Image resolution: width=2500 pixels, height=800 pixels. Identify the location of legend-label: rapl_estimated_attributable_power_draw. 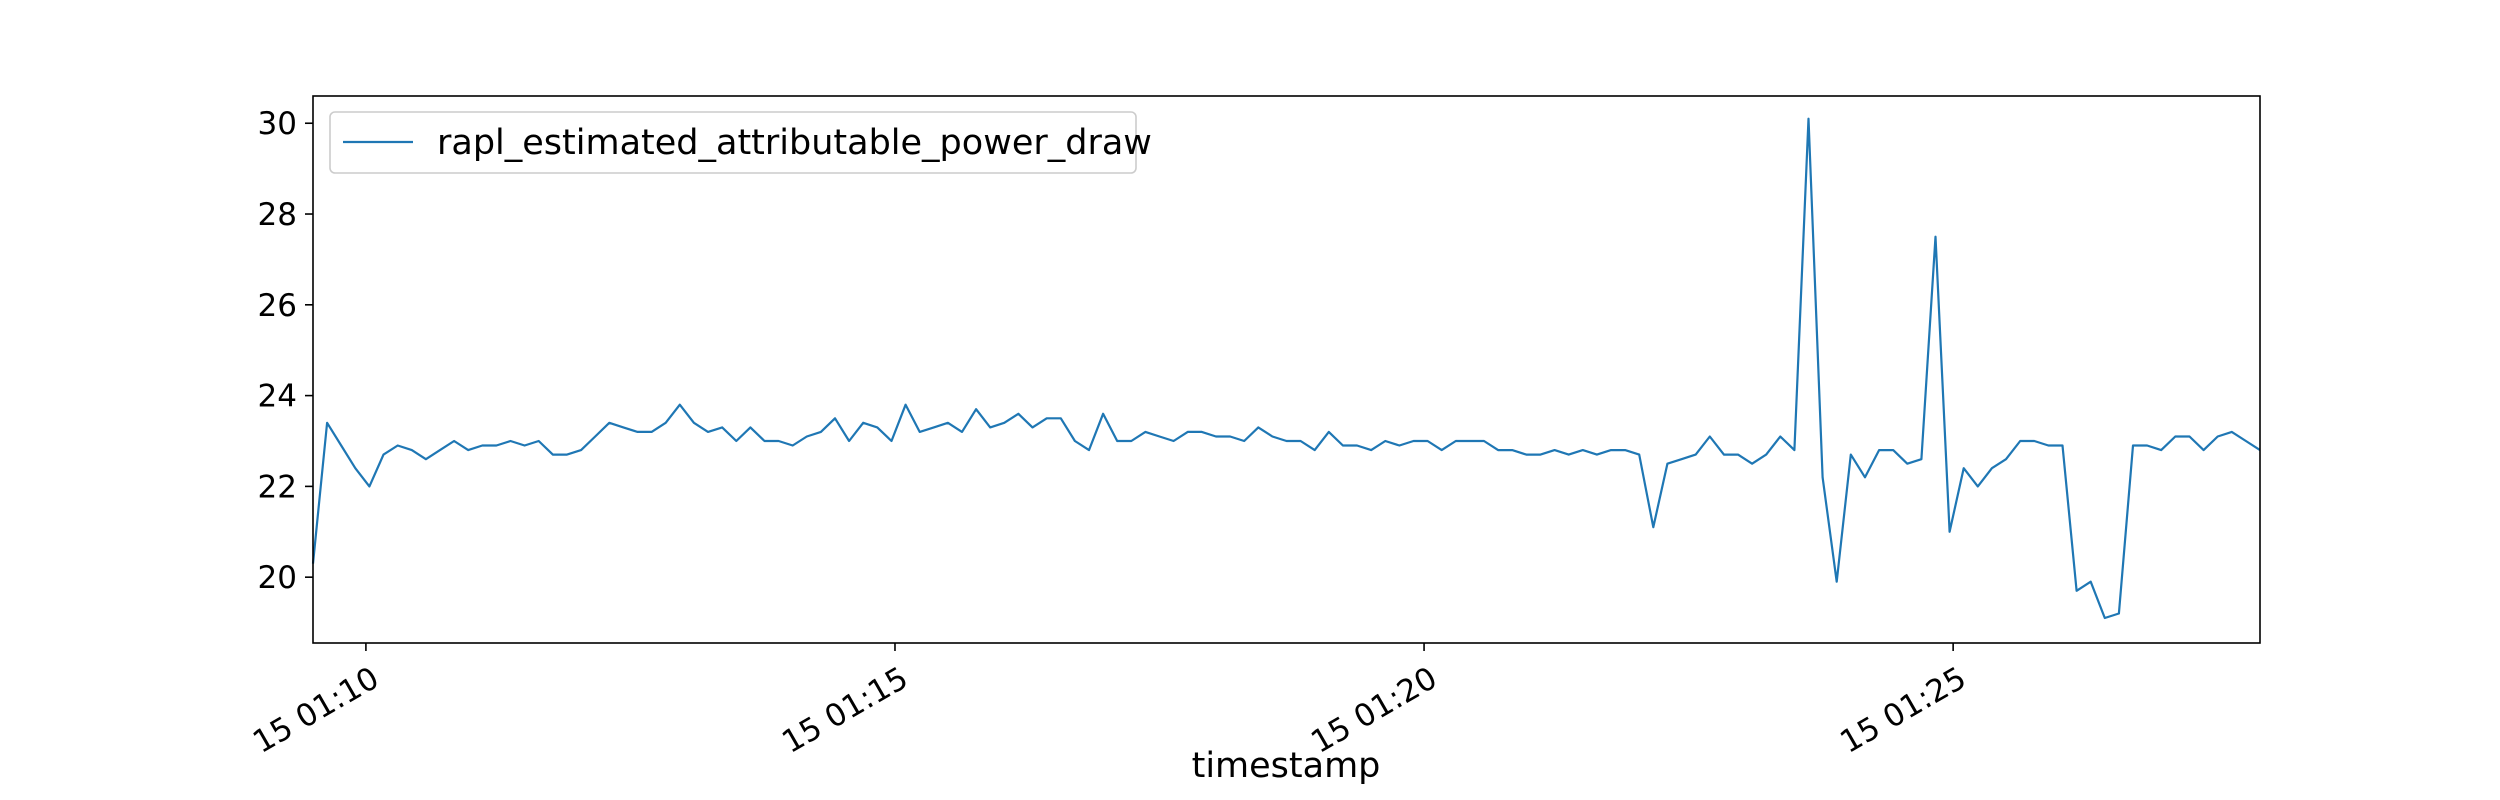
(794, 143).